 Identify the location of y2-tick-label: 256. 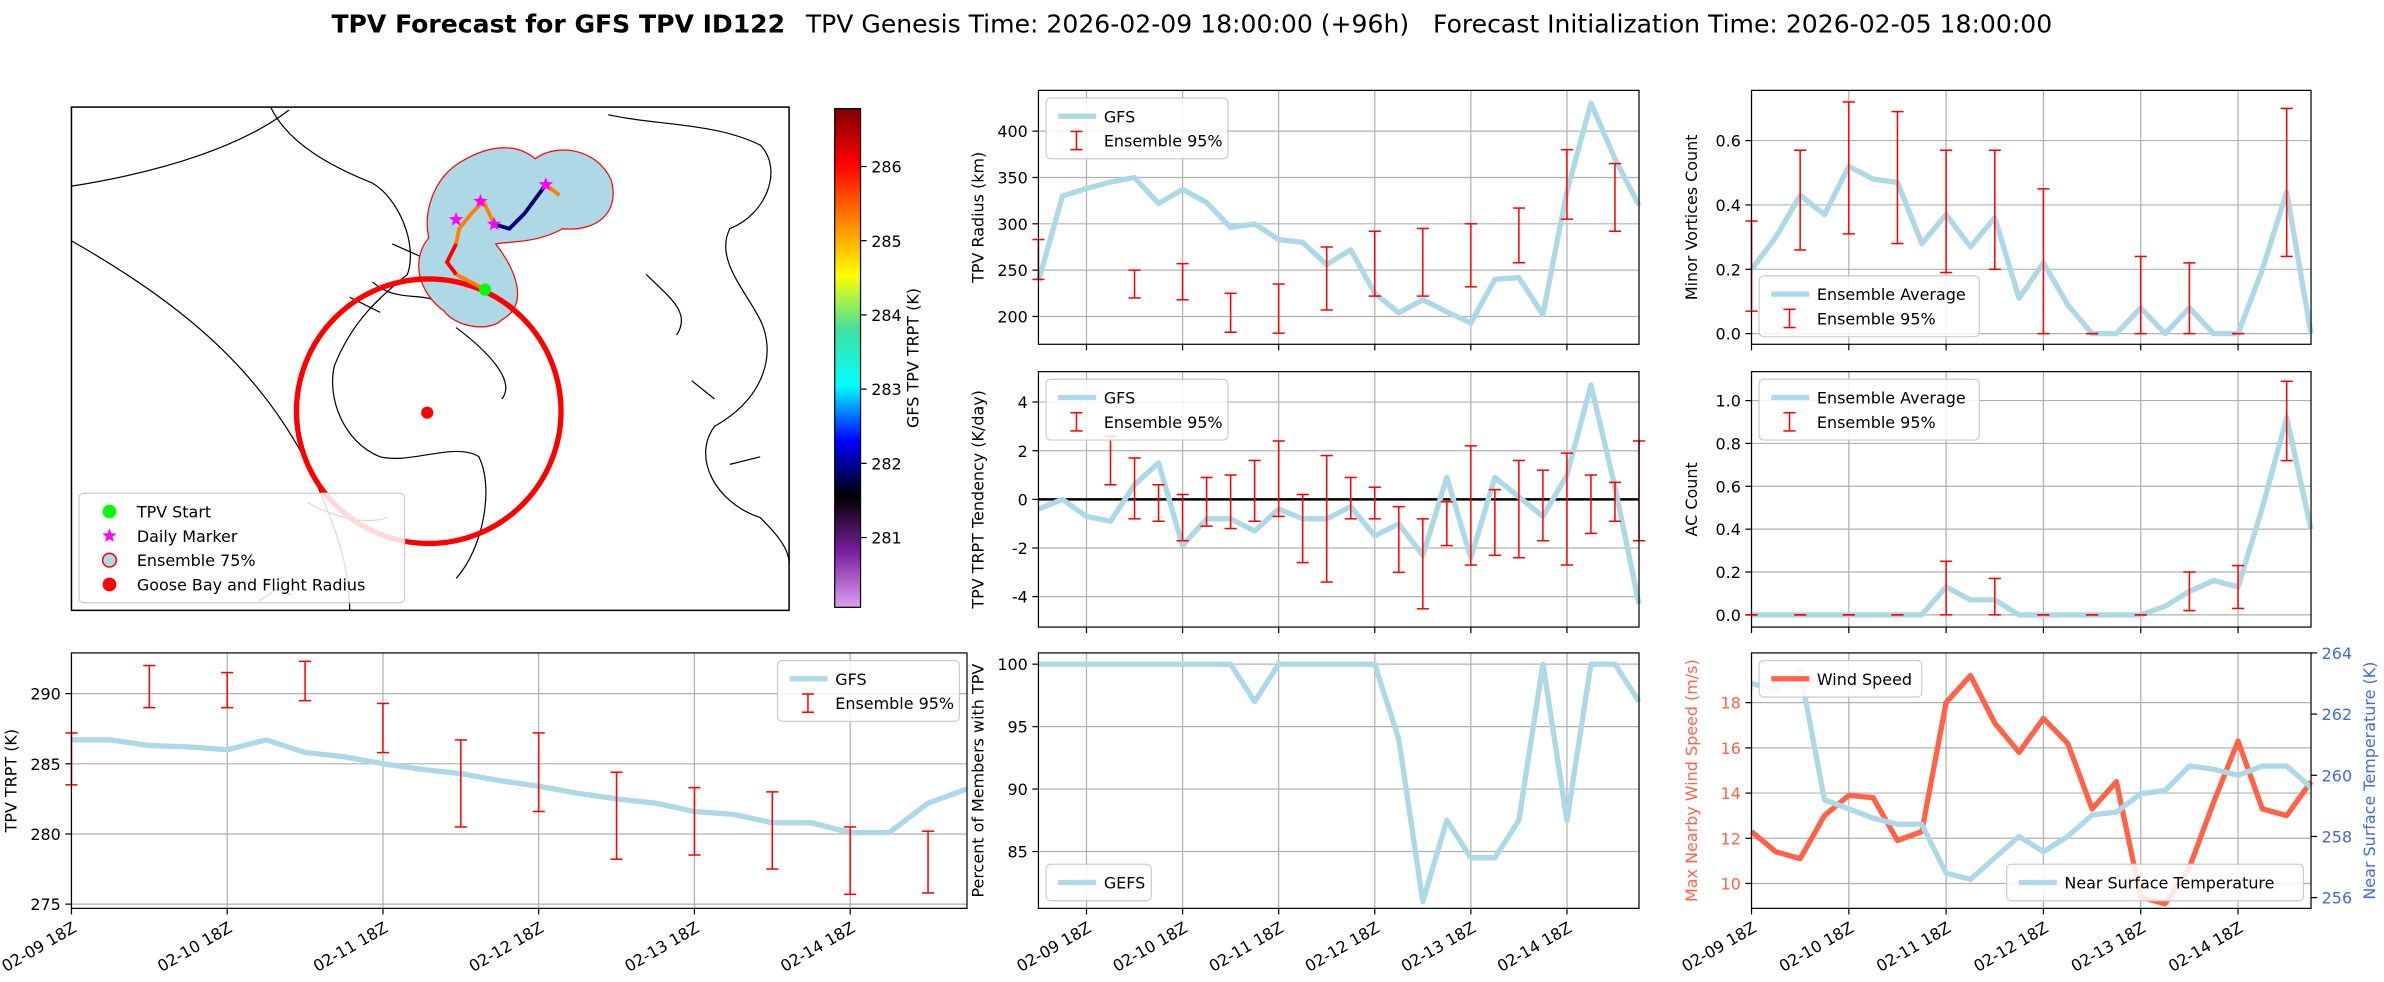
(2337, 898).